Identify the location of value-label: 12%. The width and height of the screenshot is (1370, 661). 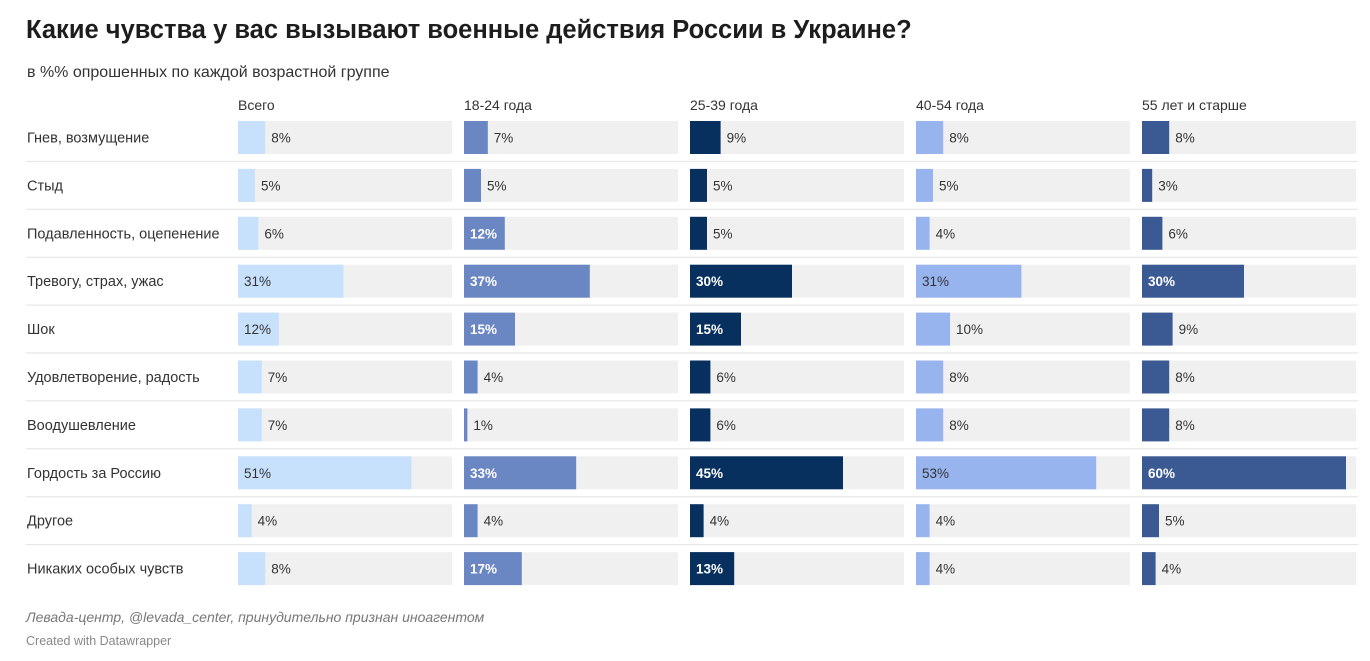
(257, 329).